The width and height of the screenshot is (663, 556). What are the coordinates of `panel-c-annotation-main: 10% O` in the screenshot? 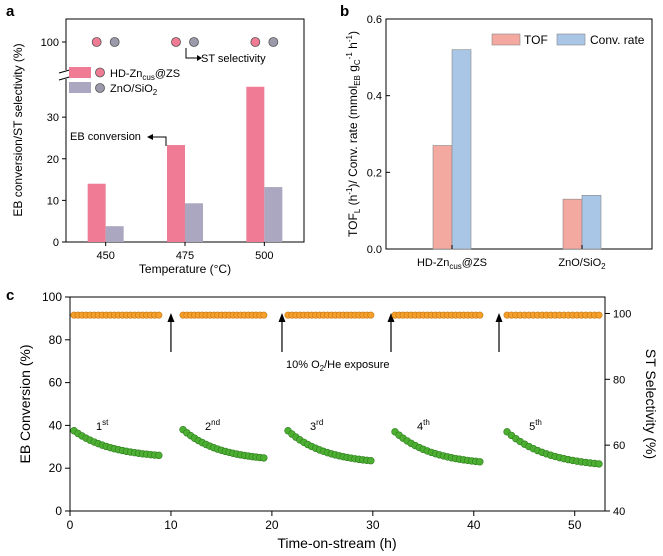 It's located at (303, 365).